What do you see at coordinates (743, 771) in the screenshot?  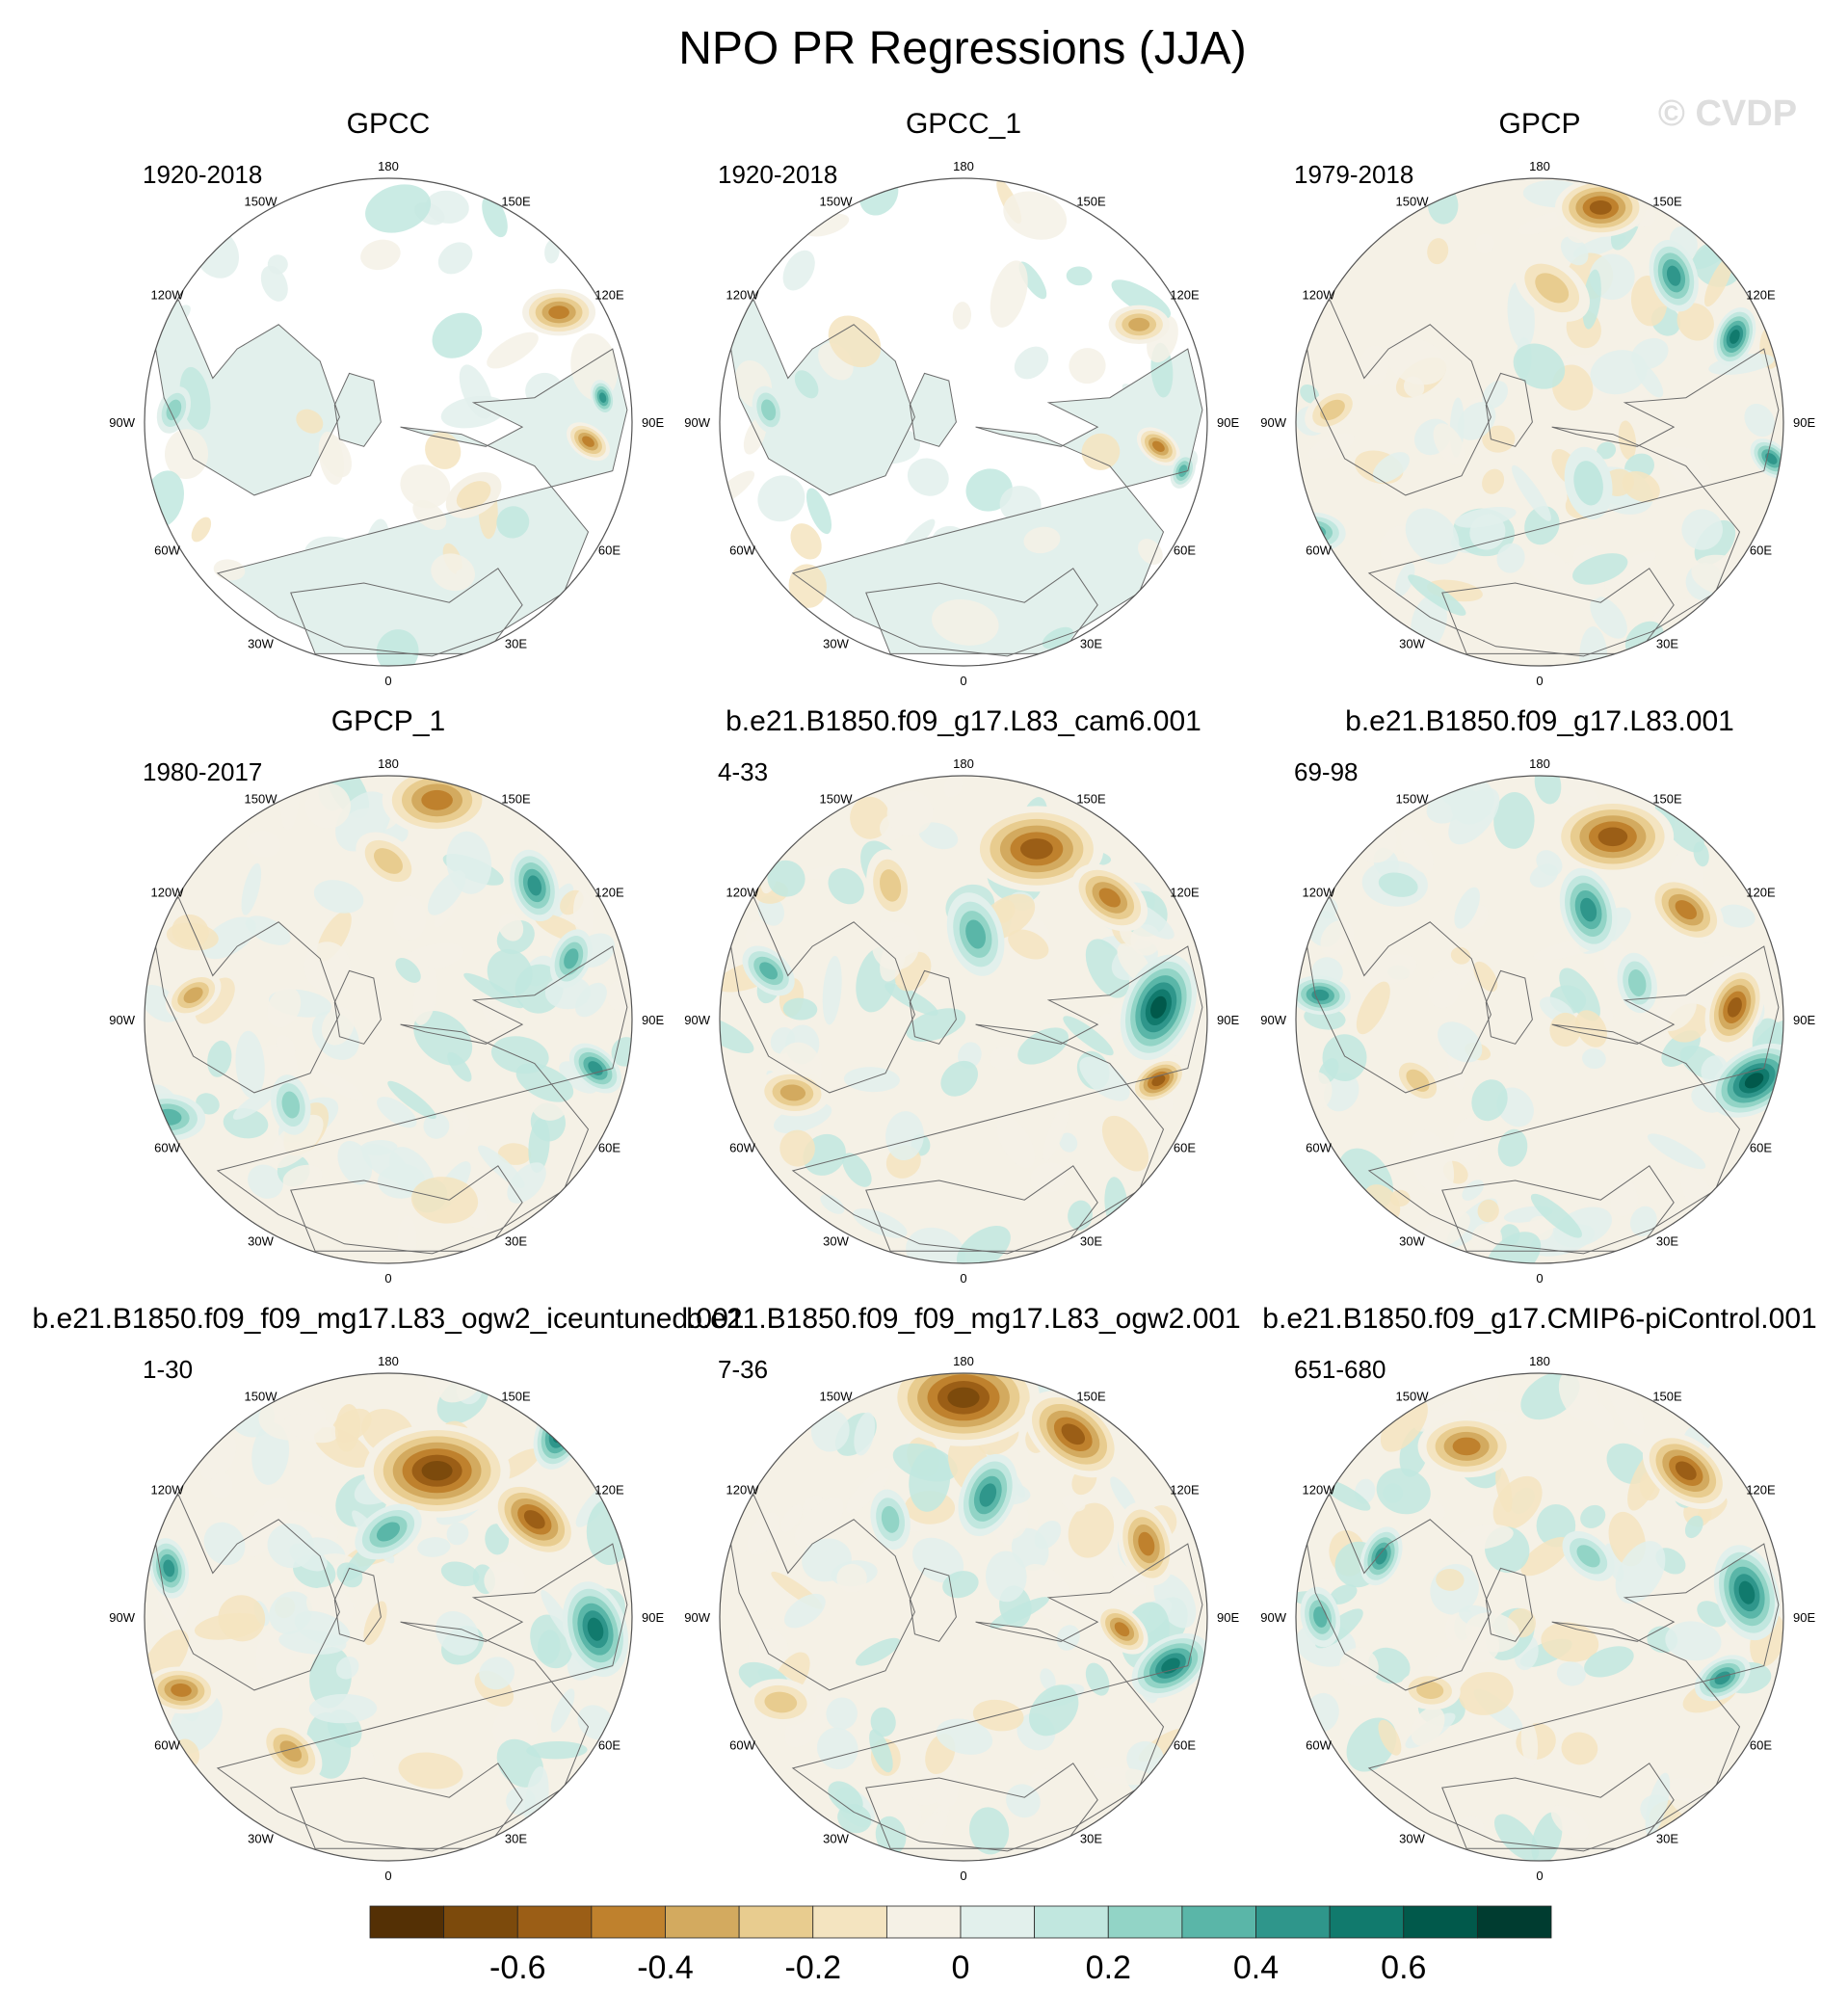 I see `panel-years: 4-33` at bounding box center [743, 771].